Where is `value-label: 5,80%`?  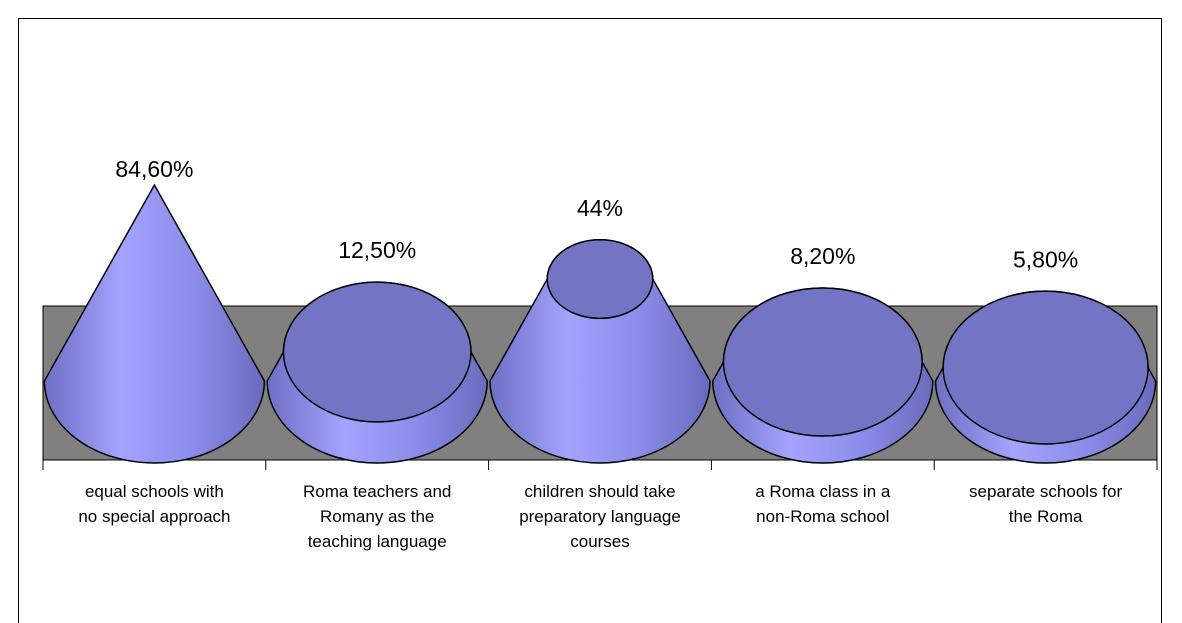
value-label: 5,80% is located at coordinates (1045, 259).